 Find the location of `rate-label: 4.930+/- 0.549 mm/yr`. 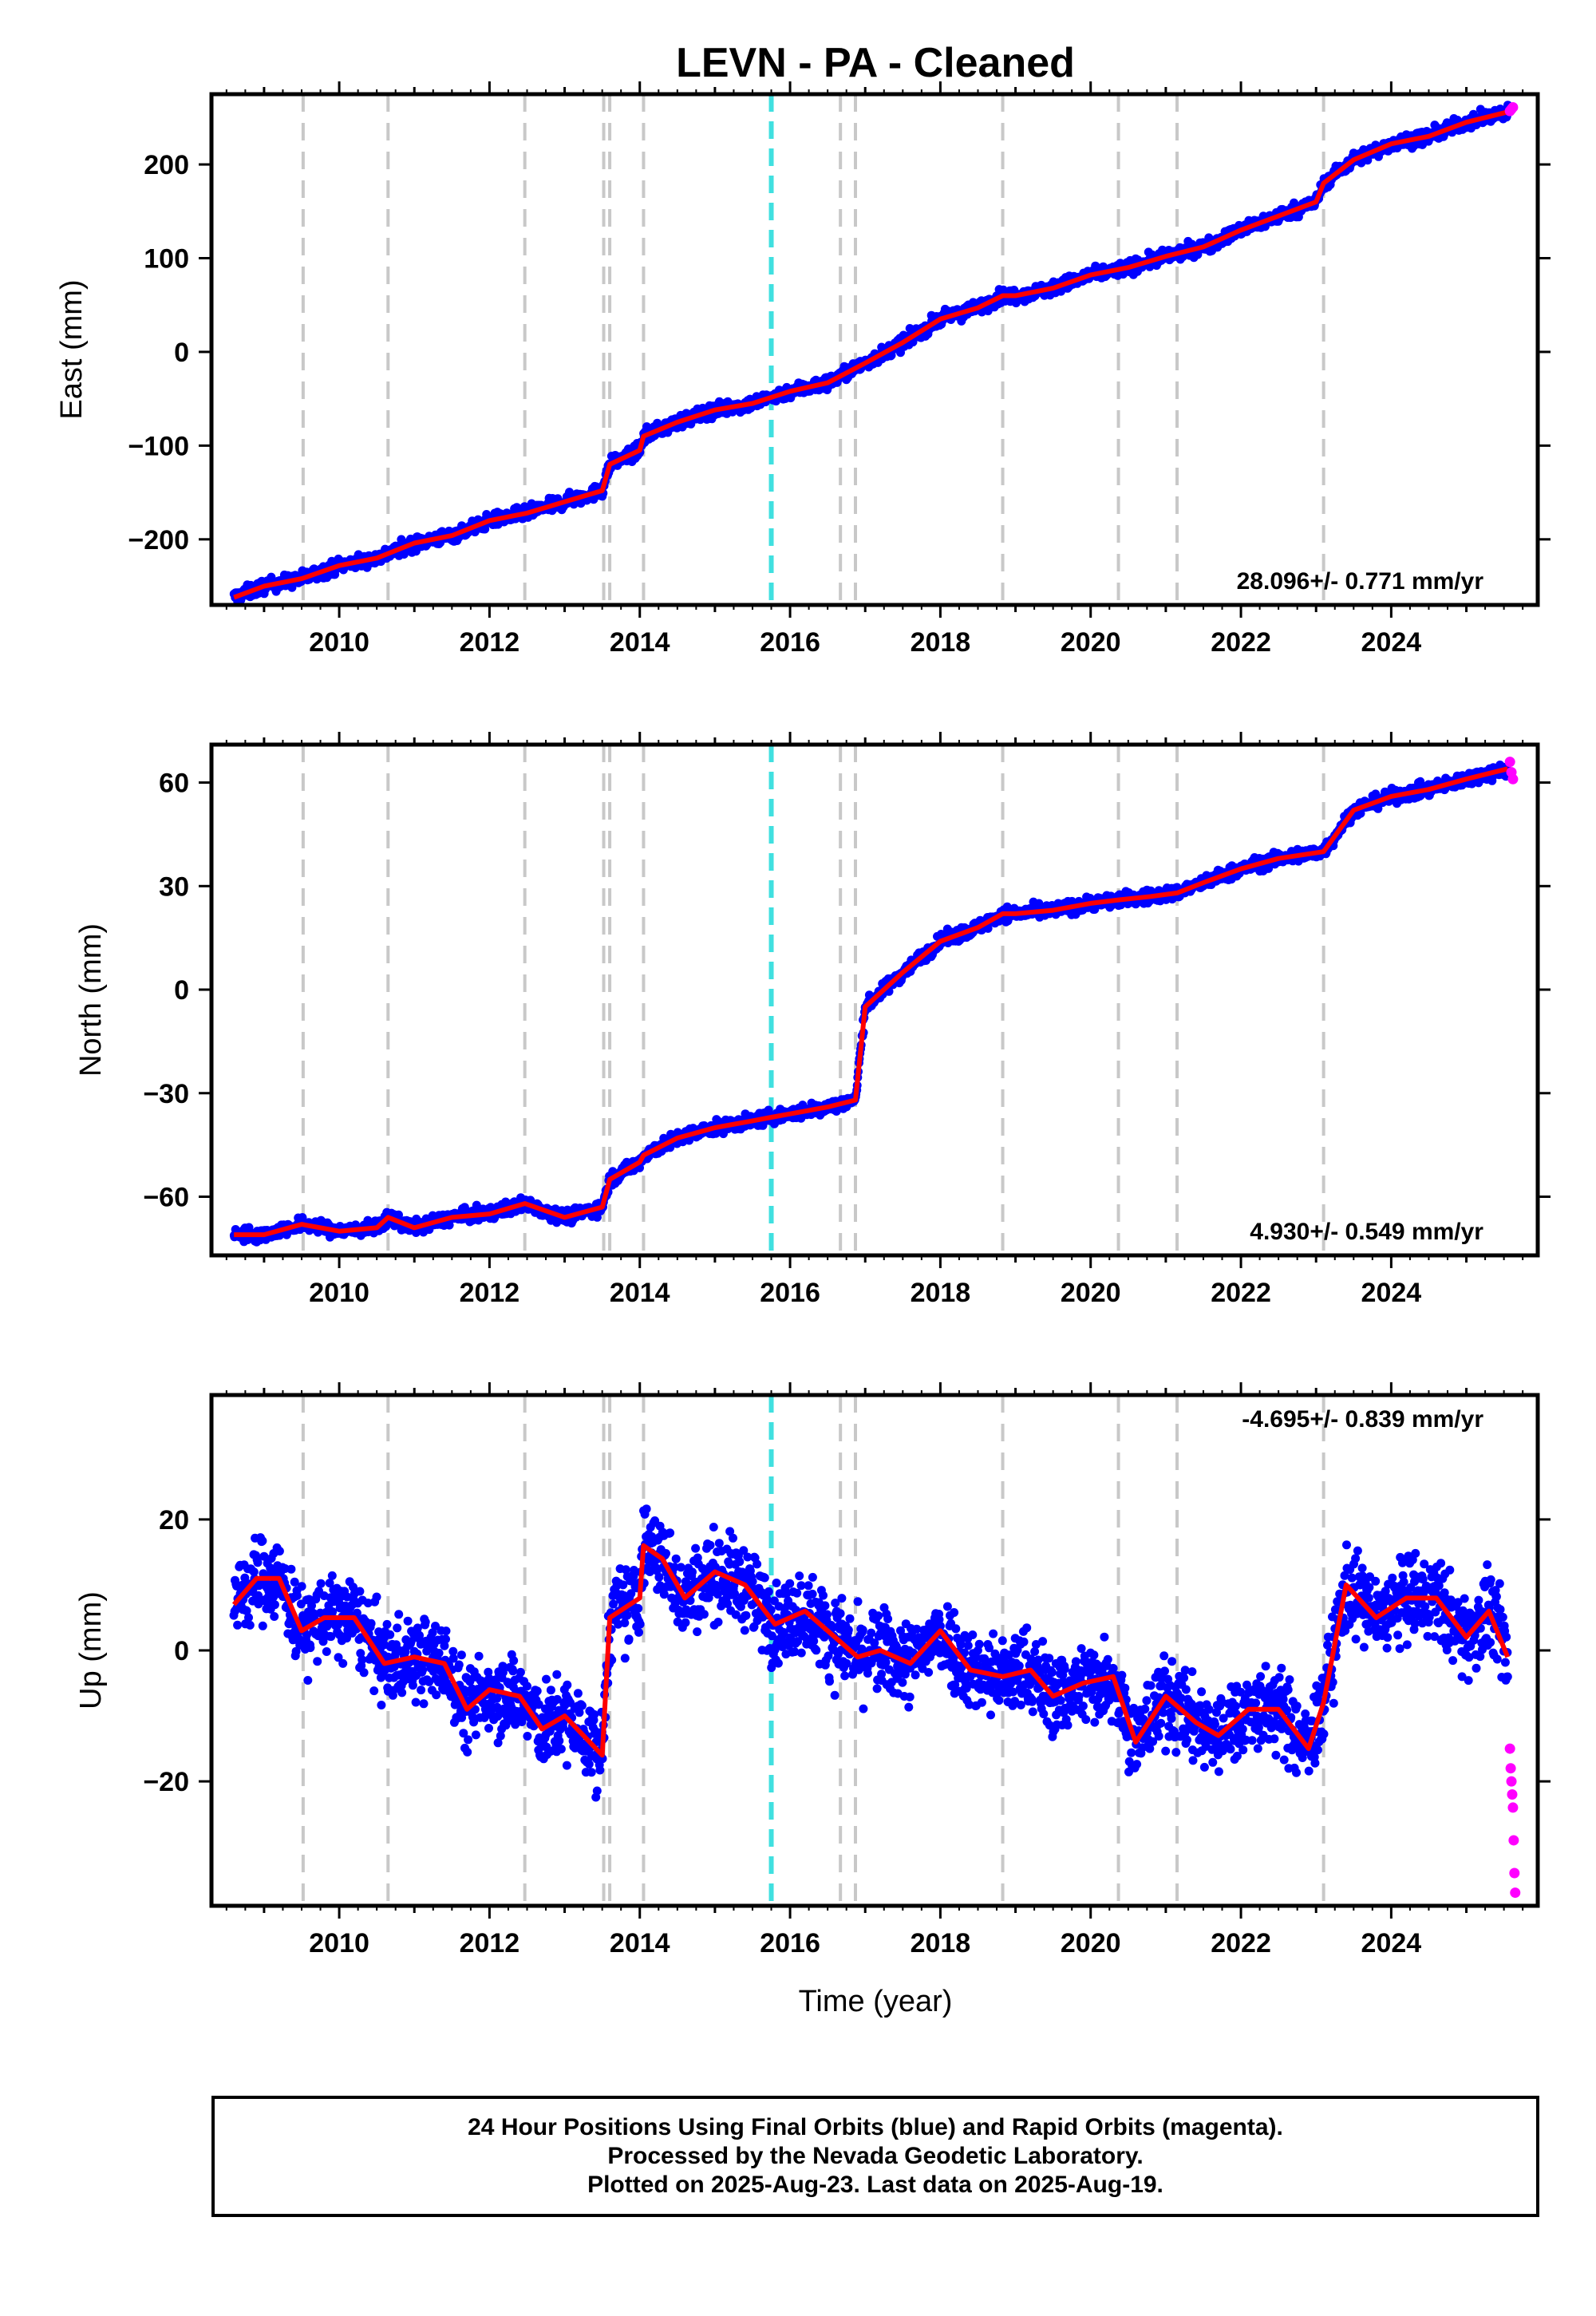

rate-label: 4.930+/- 0.549 mm/yr is located at coordinates (1366, 1232).